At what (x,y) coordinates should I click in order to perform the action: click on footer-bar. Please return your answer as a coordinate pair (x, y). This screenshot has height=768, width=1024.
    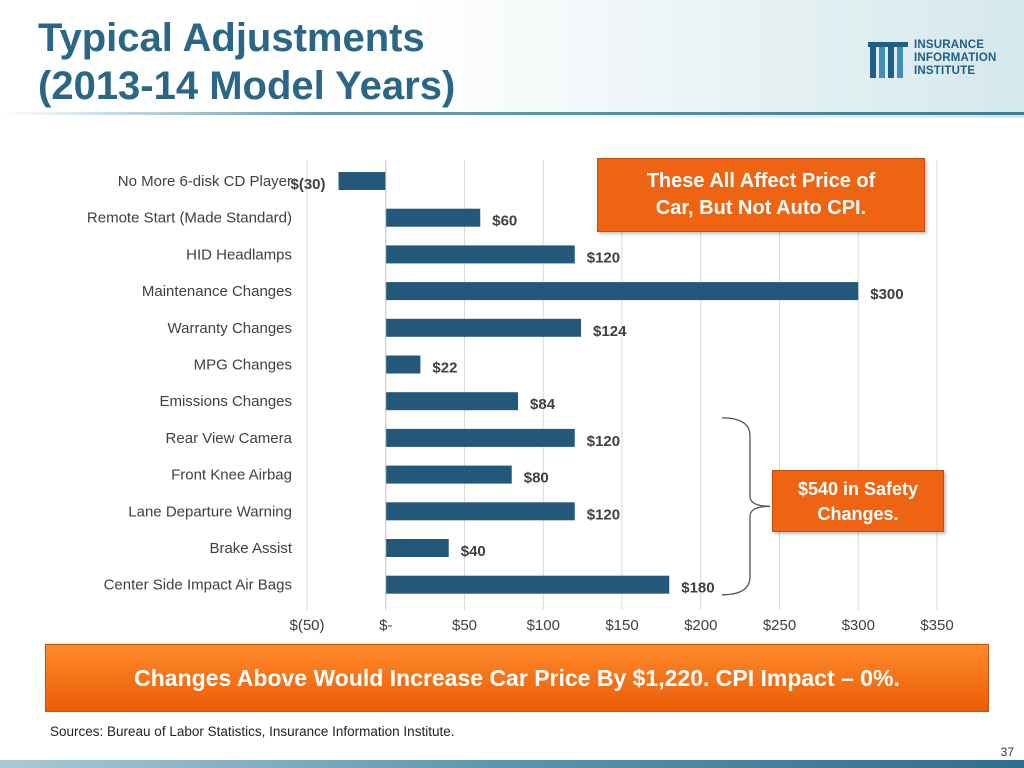
    Looking at the image, I should click on (512, 764).